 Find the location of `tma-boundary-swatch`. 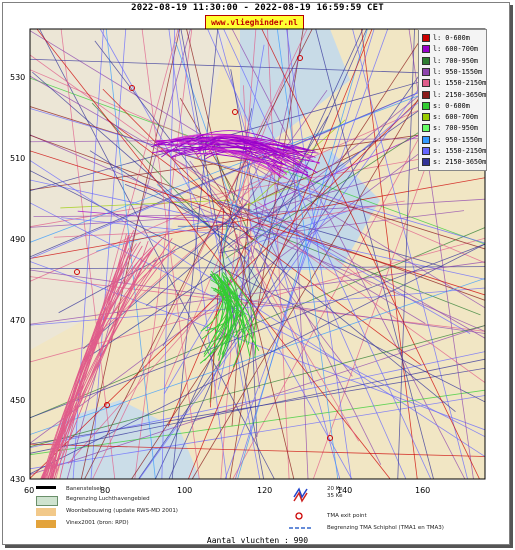

tma-boundary-swatch is located at coordinates (301, 528).